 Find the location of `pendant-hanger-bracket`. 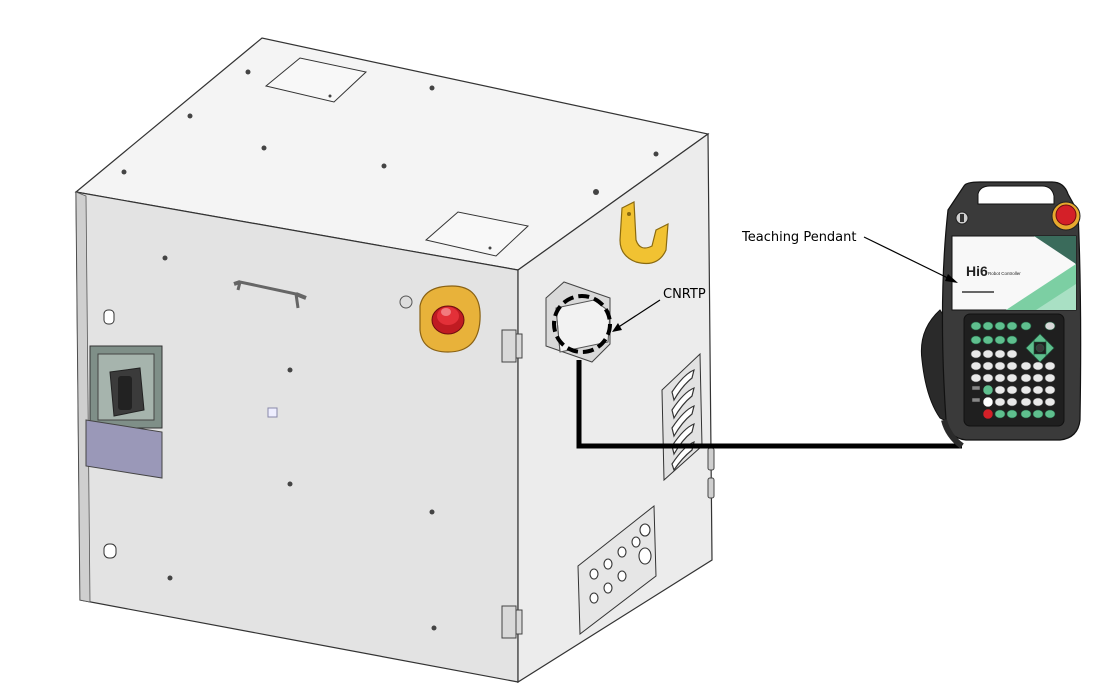

pendant-hanger-bracket is located at coordinates (644, 233).